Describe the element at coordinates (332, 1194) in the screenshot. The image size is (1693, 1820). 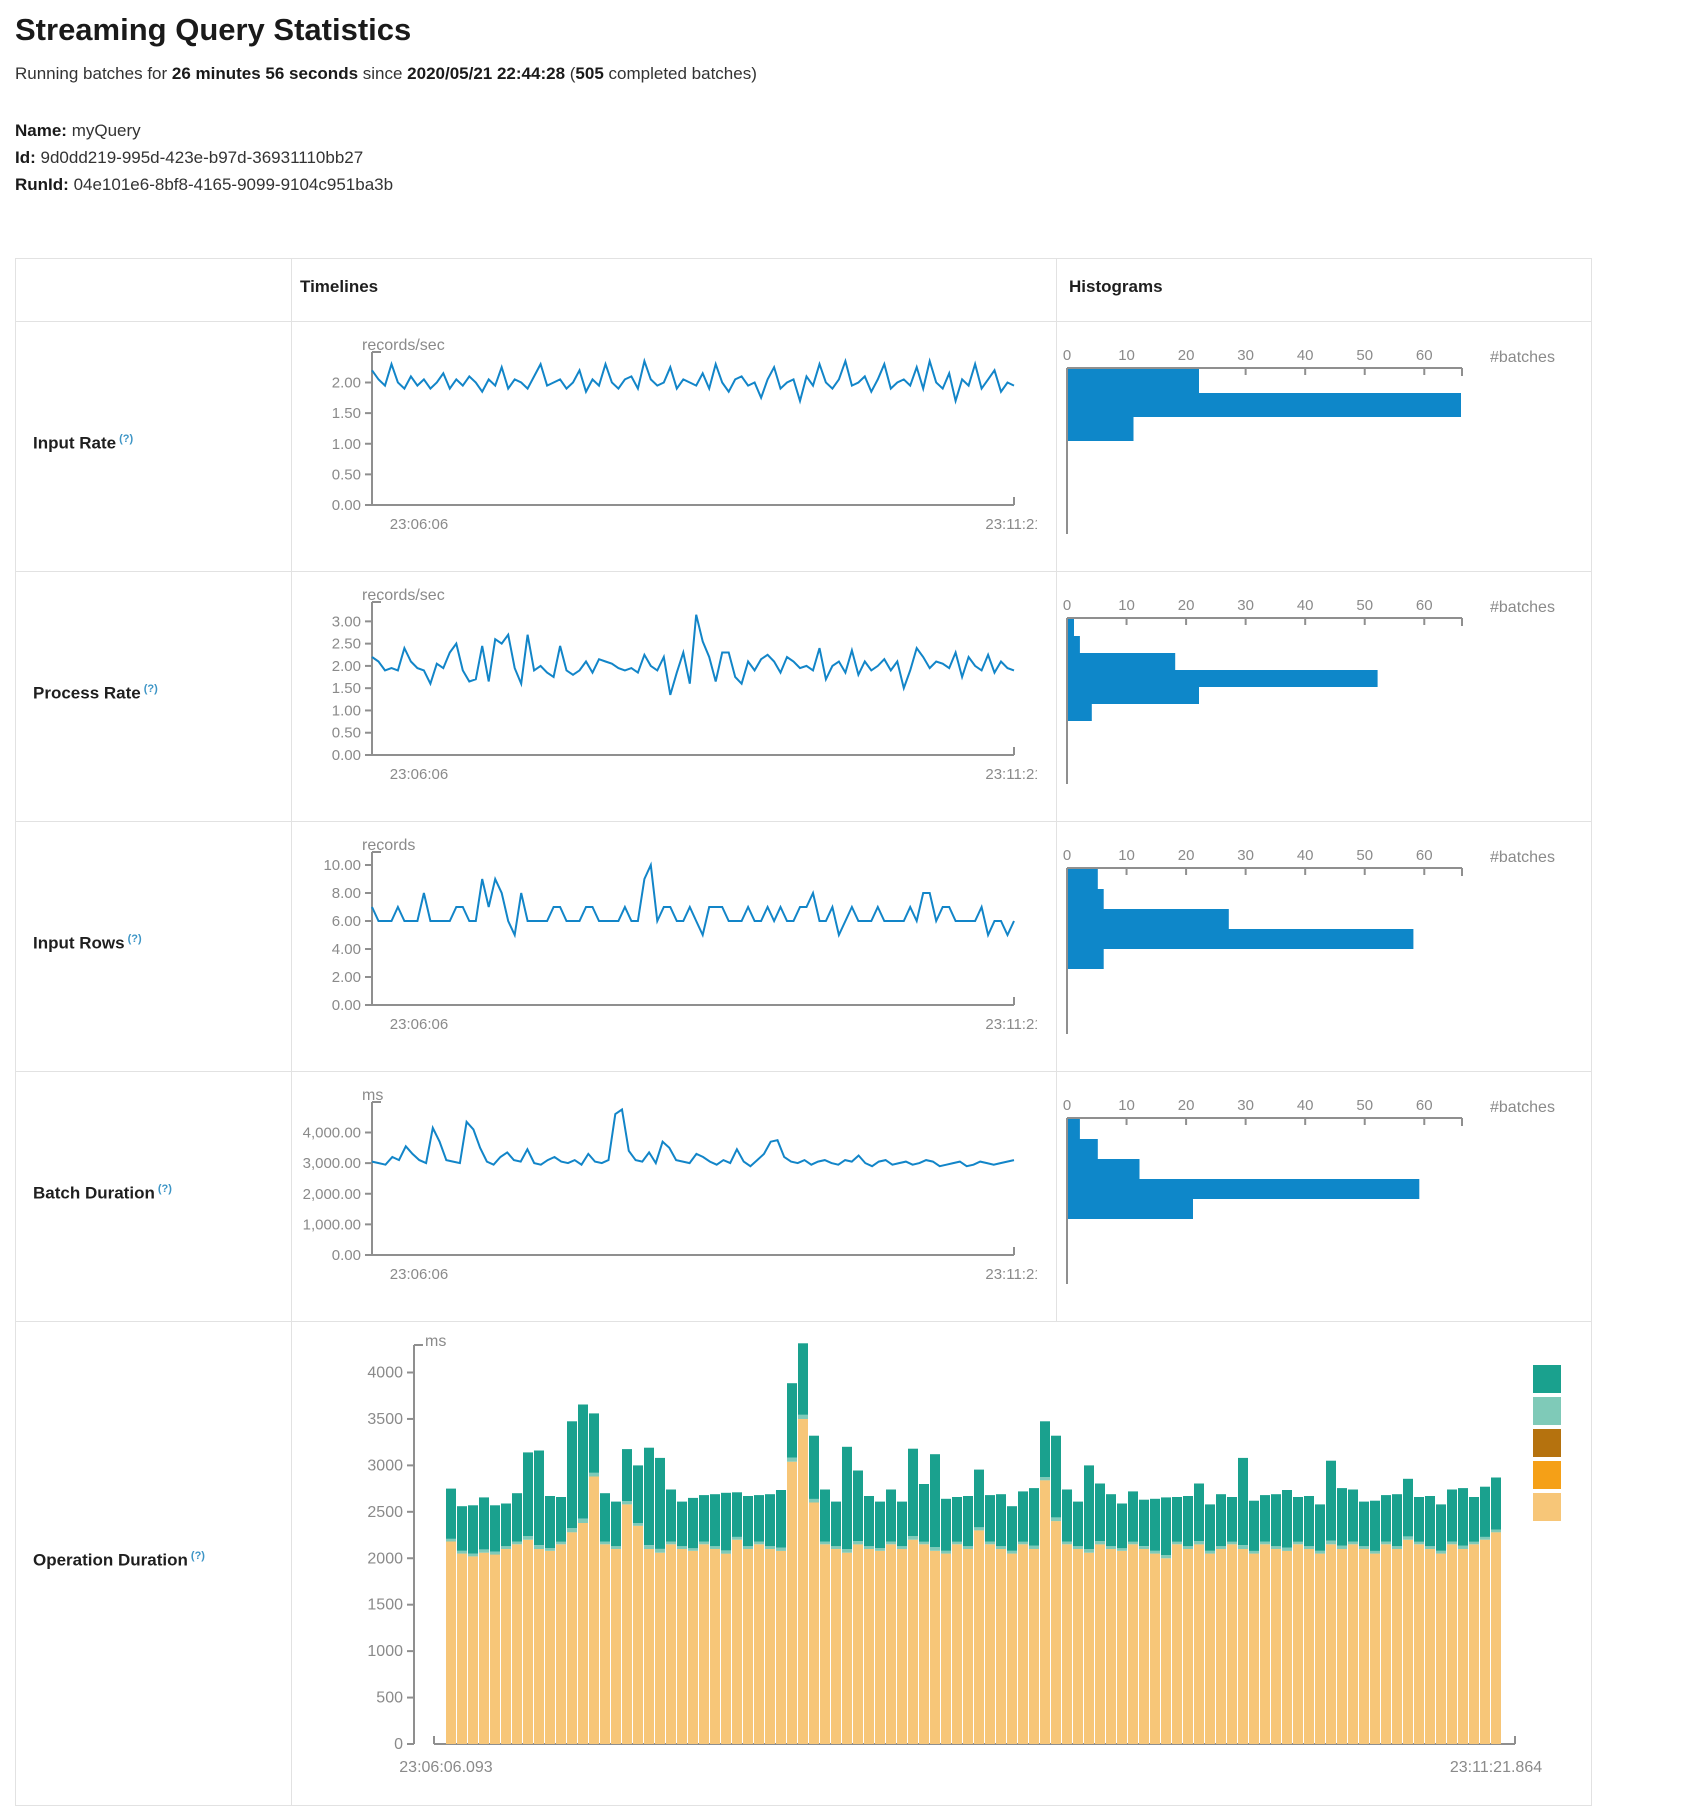
I see `svg-text: 2,000.00` at that location.